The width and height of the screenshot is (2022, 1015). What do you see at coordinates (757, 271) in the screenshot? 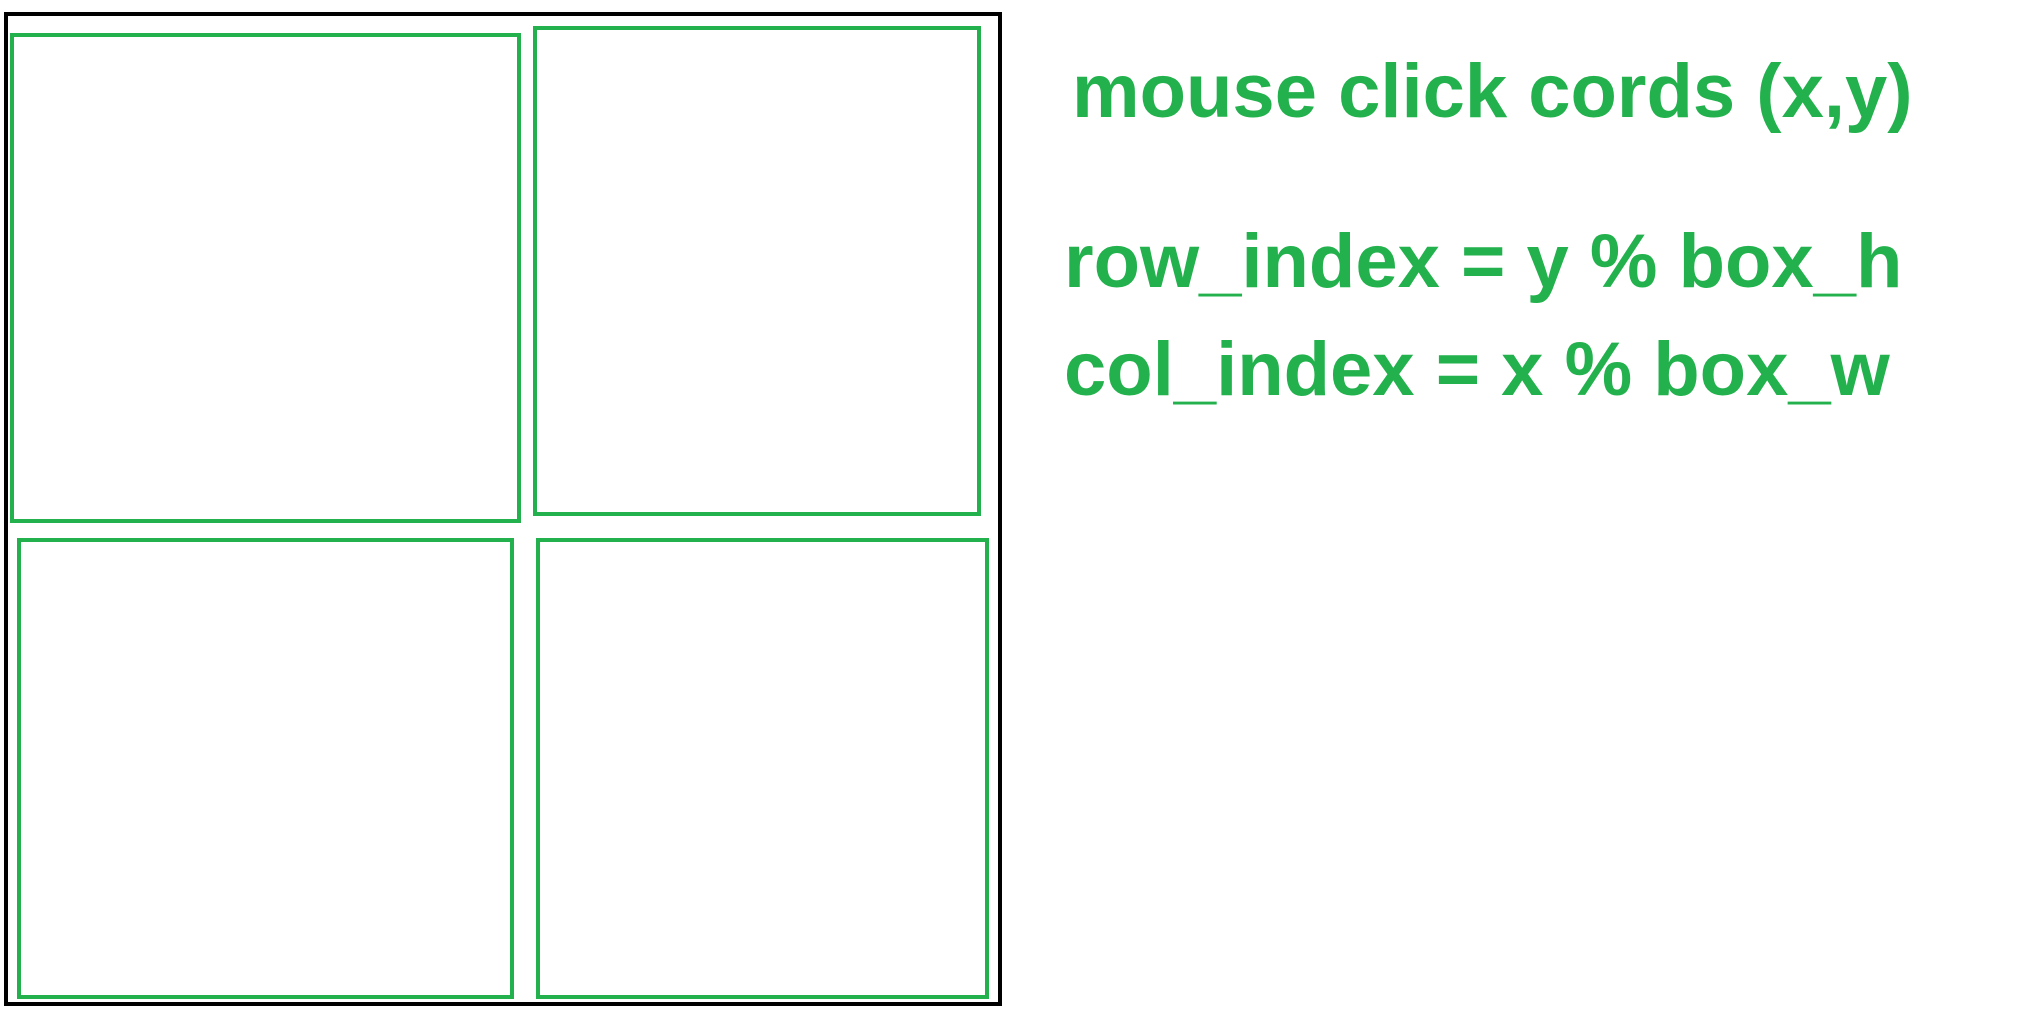
I see `grid-cell-row0-col1` at bounding box center [757, 271].